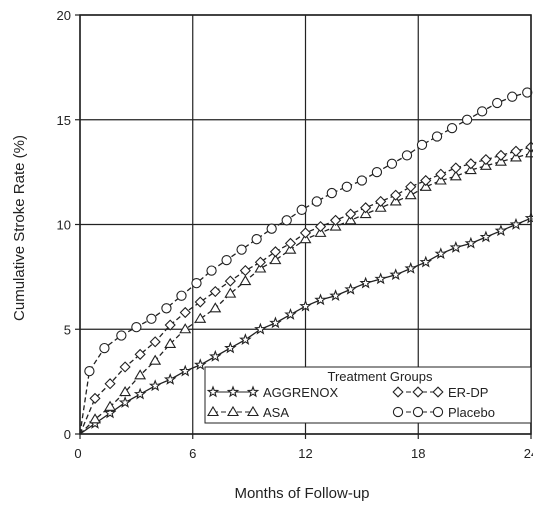  Describe the element at coordinates (305, 453) in the screenshot. I see `x-tick-label: 12` at that location.